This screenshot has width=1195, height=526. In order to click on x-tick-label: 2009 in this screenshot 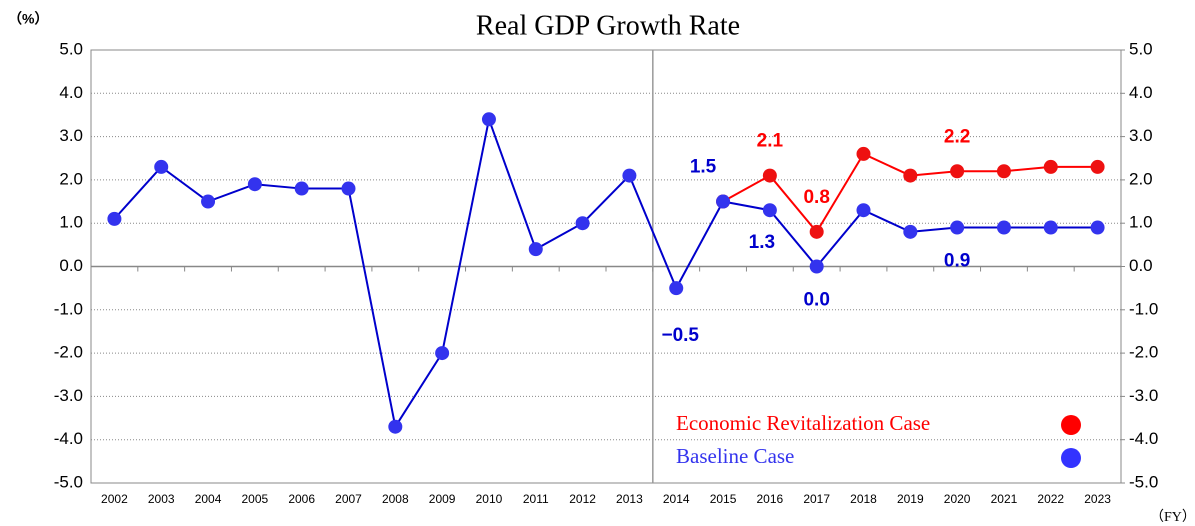, I will do `click(442, 499)`.